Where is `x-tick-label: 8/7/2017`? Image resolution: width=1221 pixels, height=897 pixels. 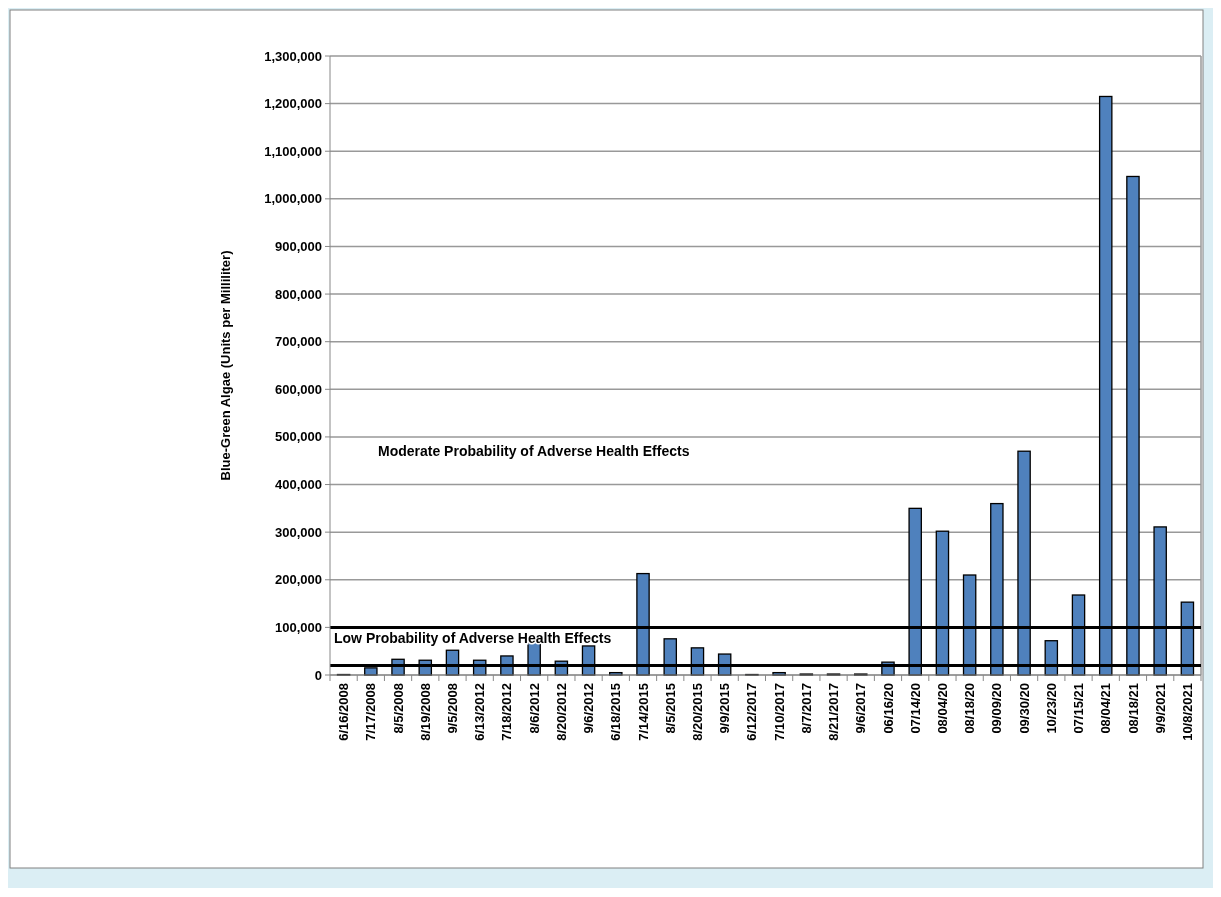
x-tick-label: 8/7/2017 is located at coordinates (806, 708).